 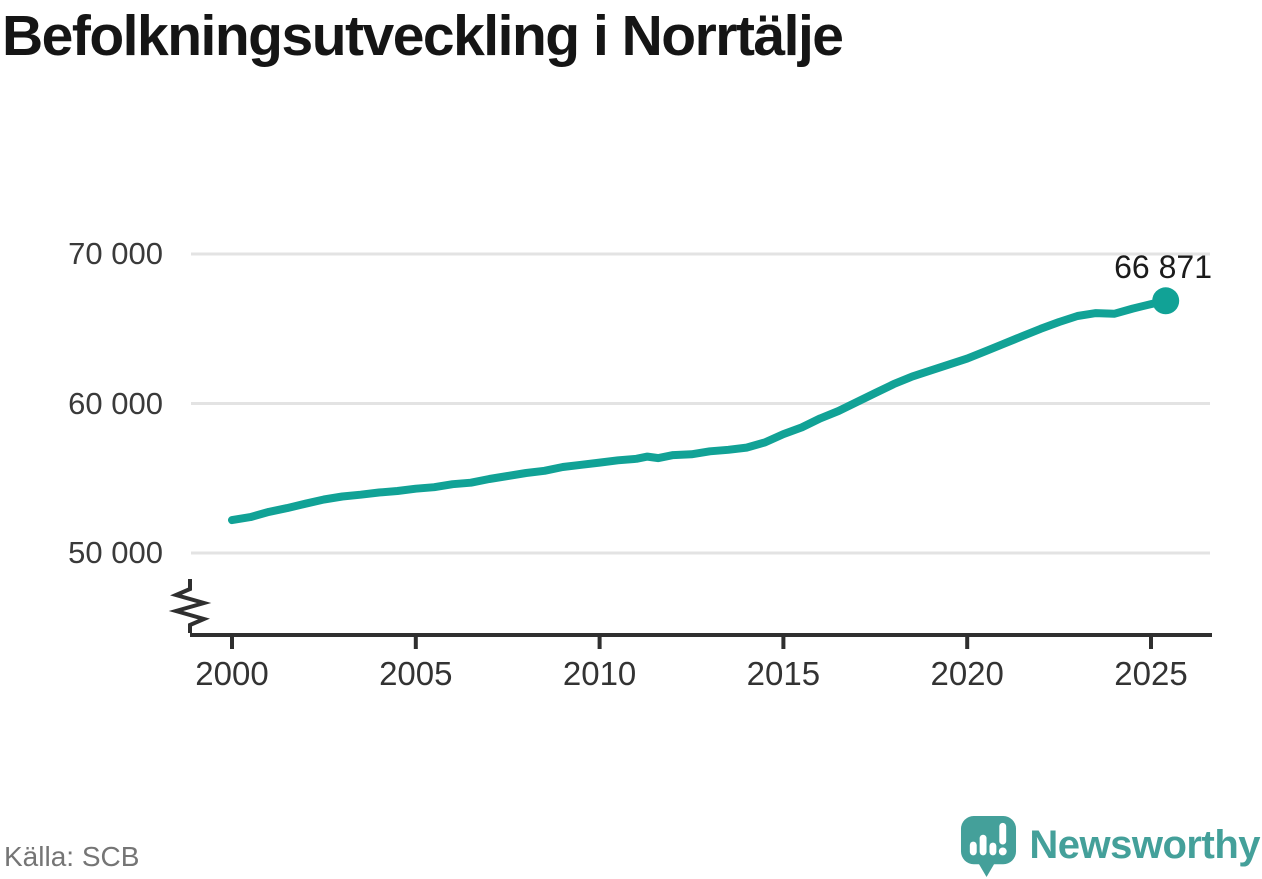 I want to click on x-axis-tick-label: 2005, so click(x=416, y=673).